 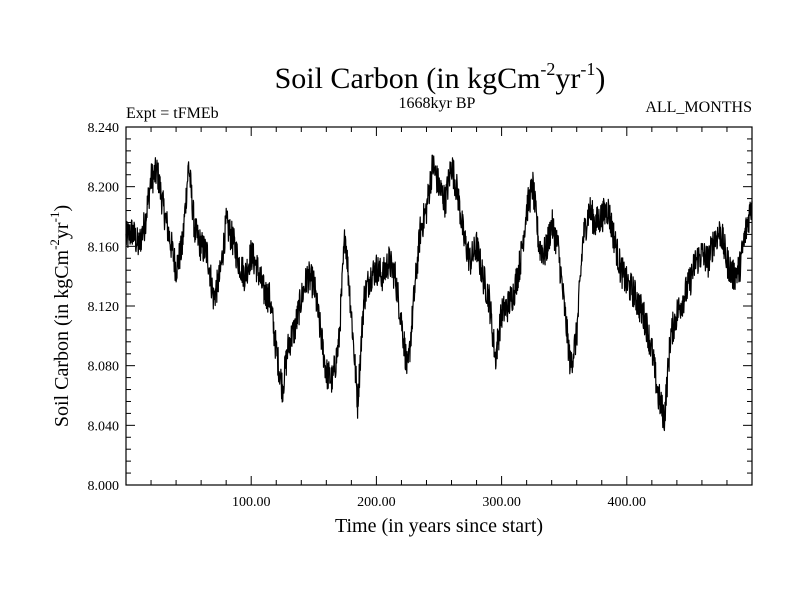 I want to click on y-axis-label: Soil Carbon (in kgCm-2yr-1), so click(x=60, y=316).